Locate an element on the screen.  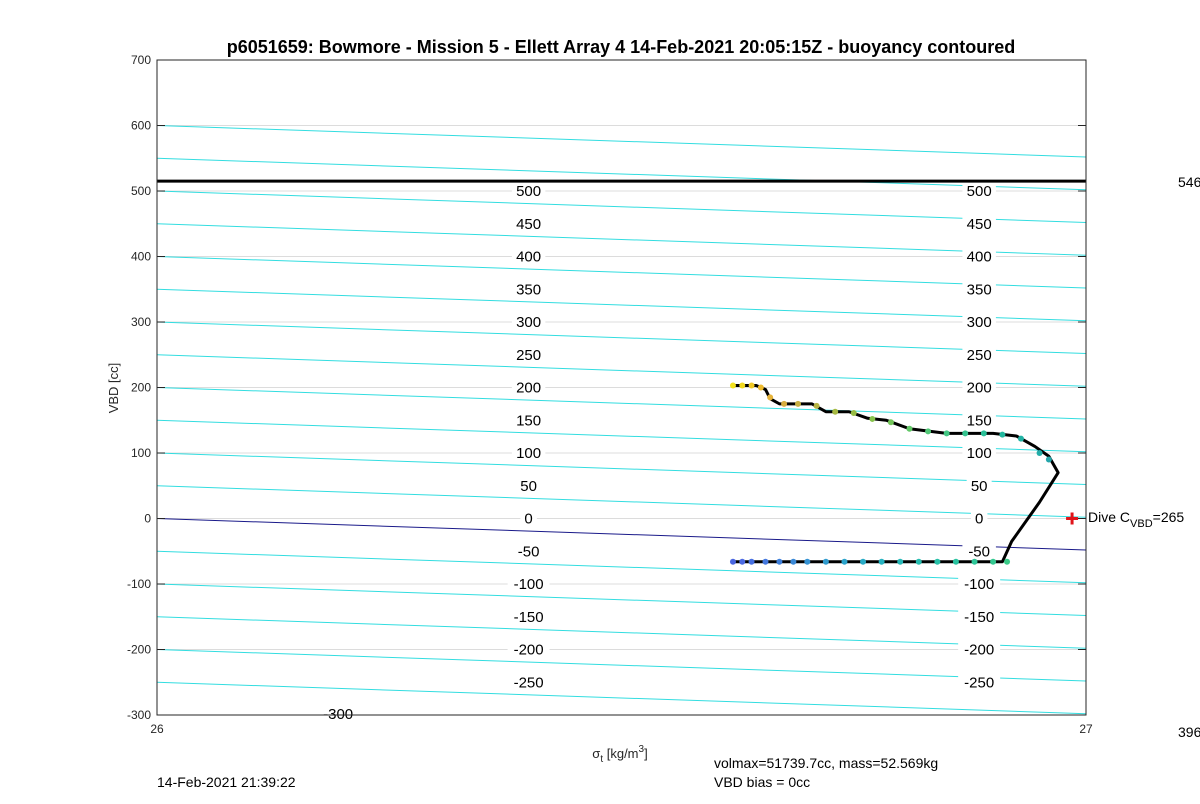
contour-label-mid: 150 is located at coordinates (528, 420).